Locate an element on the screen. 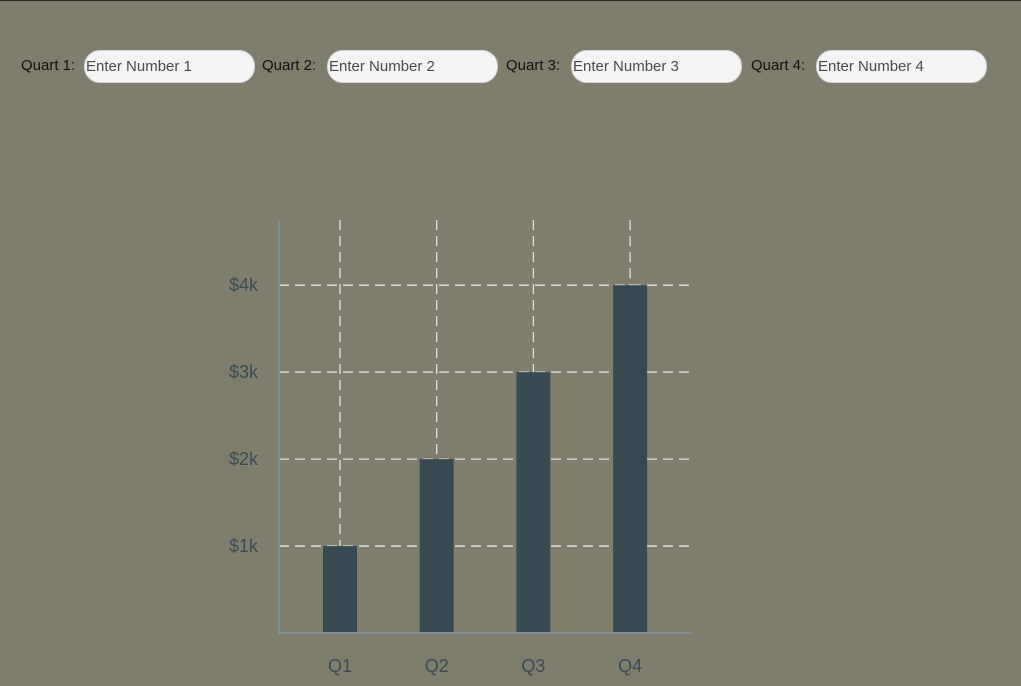 The image size is (1021, 686). bar-q4 is located at coordinates (630, 459).